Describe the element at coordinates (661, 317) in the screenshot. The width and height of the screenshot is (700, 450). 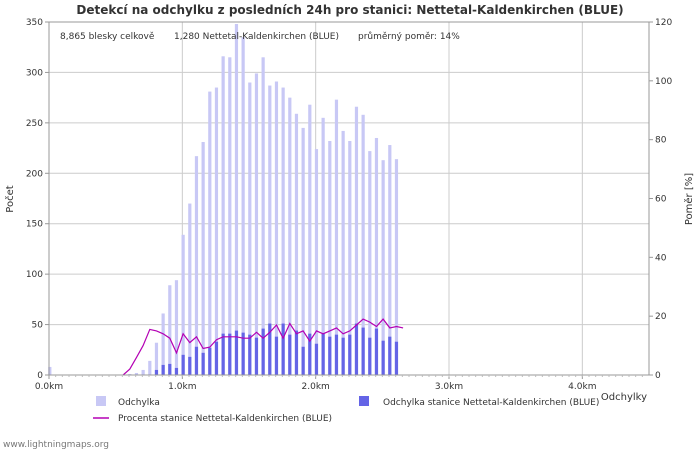
I see `y-right-tick-label: 20` at that location.